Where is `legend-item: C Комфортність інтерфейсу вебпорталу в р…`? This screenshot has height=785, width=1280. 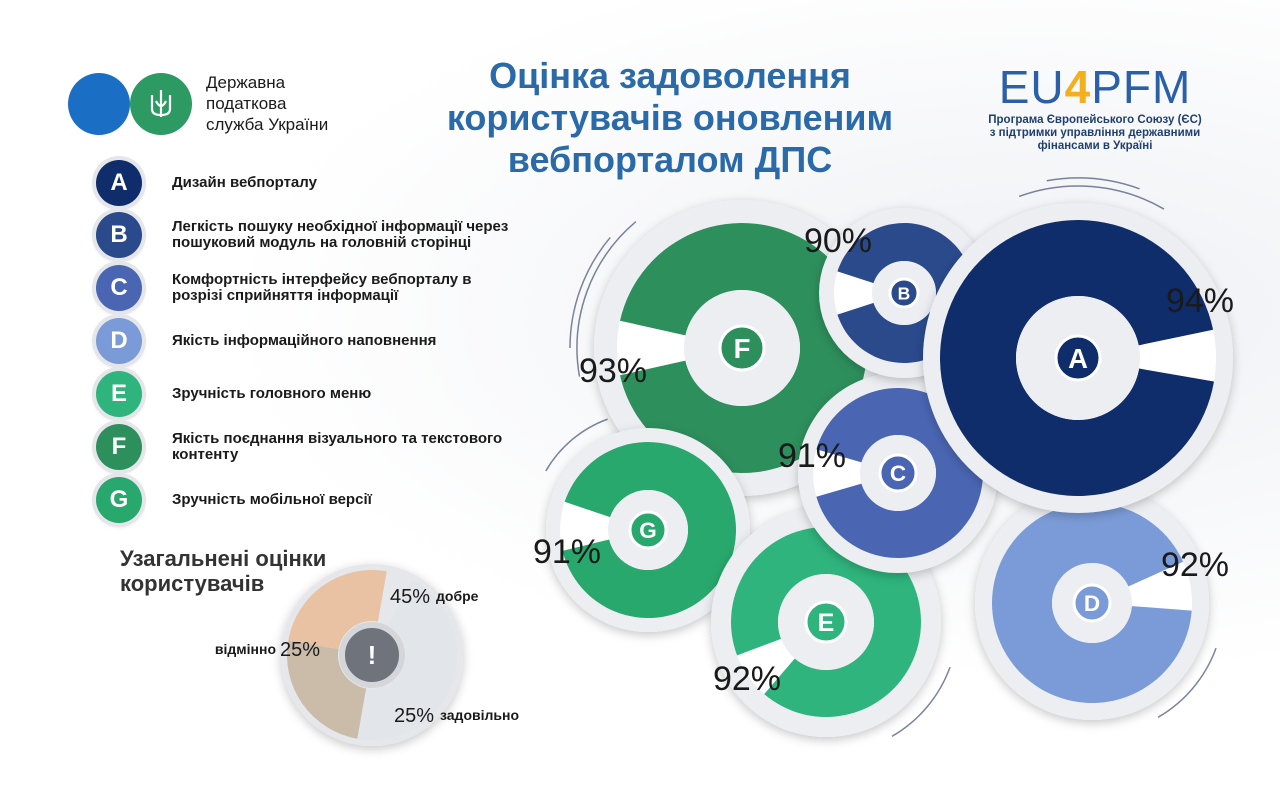 legend-item: C Комфортність інтерфейсу вебпорталу в р… is located at coordinates (304, 288).